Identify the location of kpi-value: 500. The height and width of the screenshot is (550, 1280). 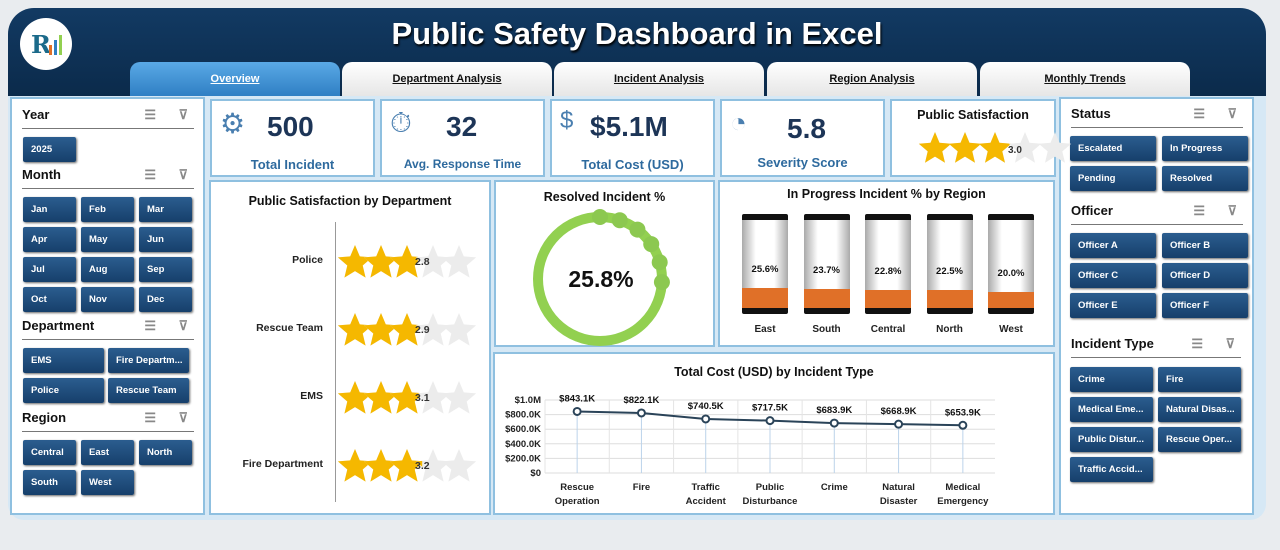
(290, 126).